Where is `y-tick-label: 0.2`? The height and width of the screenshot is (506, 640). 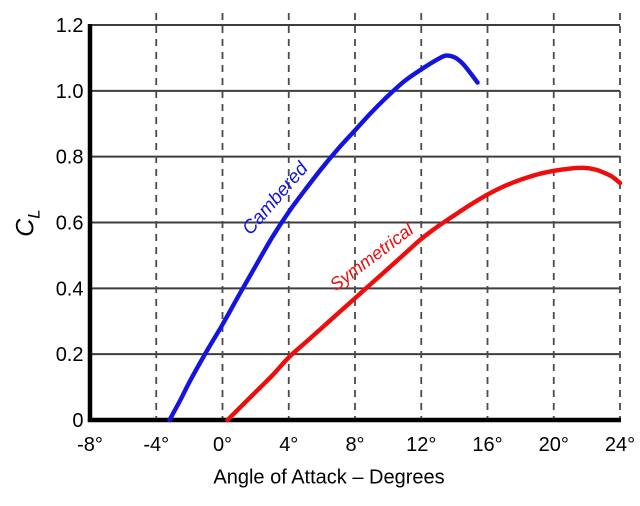 y-tick-label: 0.2 is located at coordinates (70, 355).